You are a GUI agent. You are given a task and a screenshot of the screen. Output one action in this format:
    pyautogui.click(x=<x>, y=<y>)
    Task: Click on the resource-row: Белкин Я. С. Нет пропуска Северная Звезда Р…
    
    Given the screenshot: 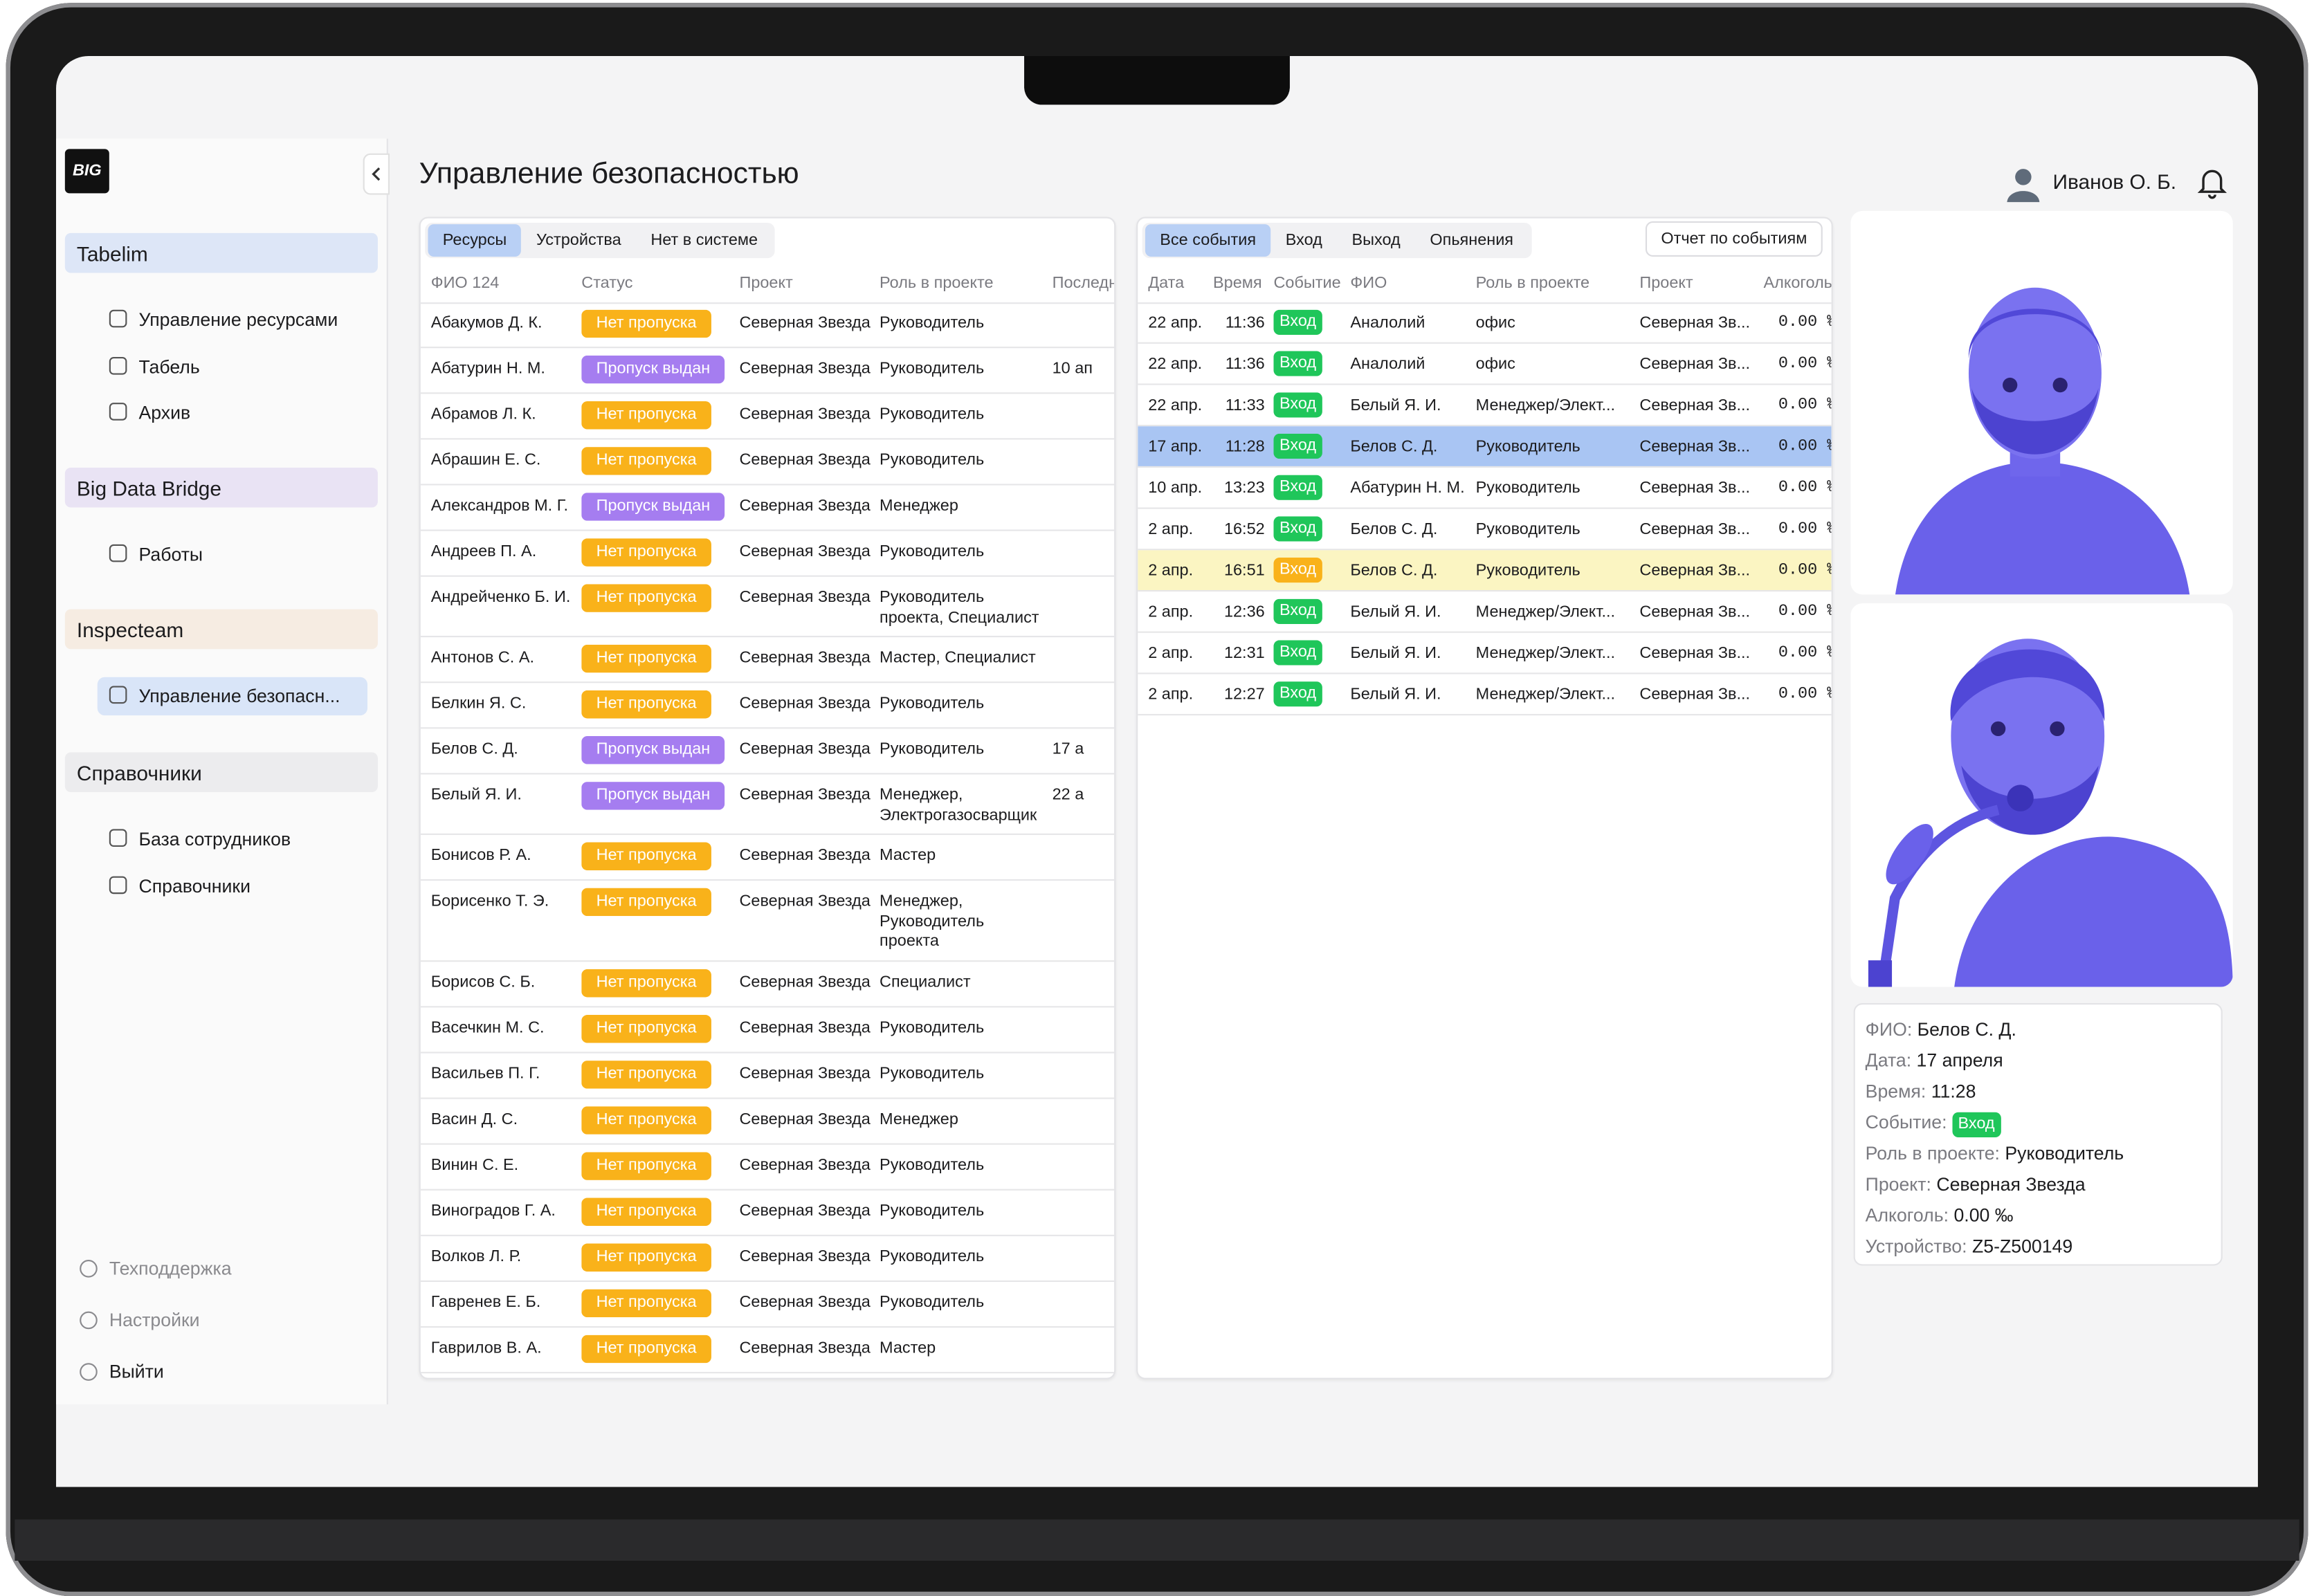 What is the action you would take?
    pyautogui.click(x=767, y=706)
    